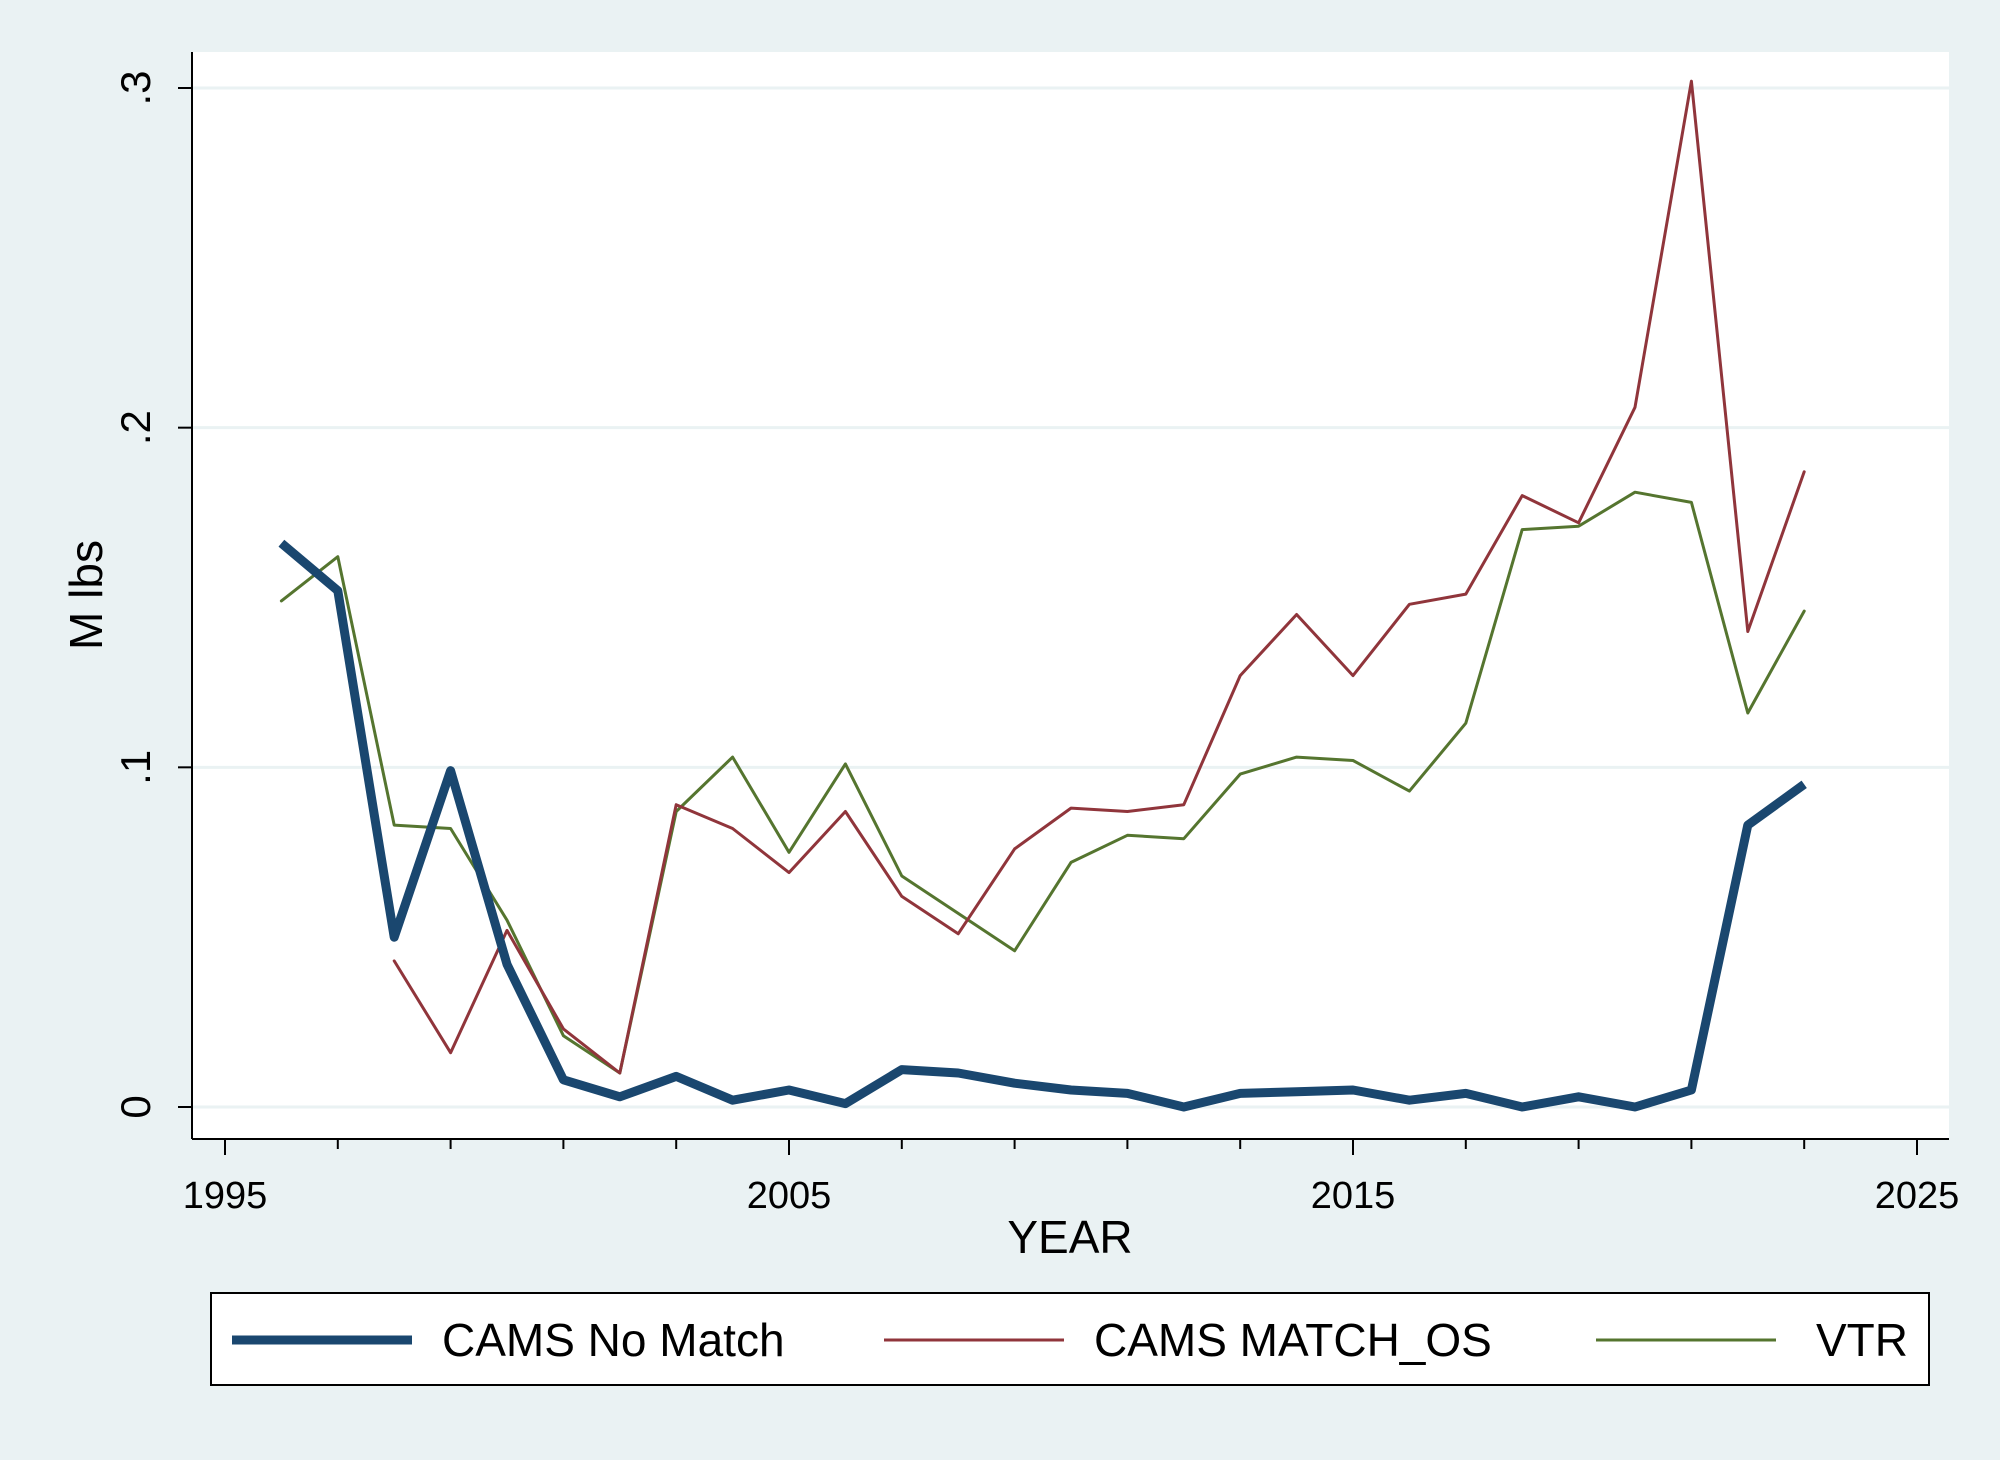 The width and height of the screenshot is (2000, 1460). I want to click on x-axis-title: YEAR, so click(1069, 1237).